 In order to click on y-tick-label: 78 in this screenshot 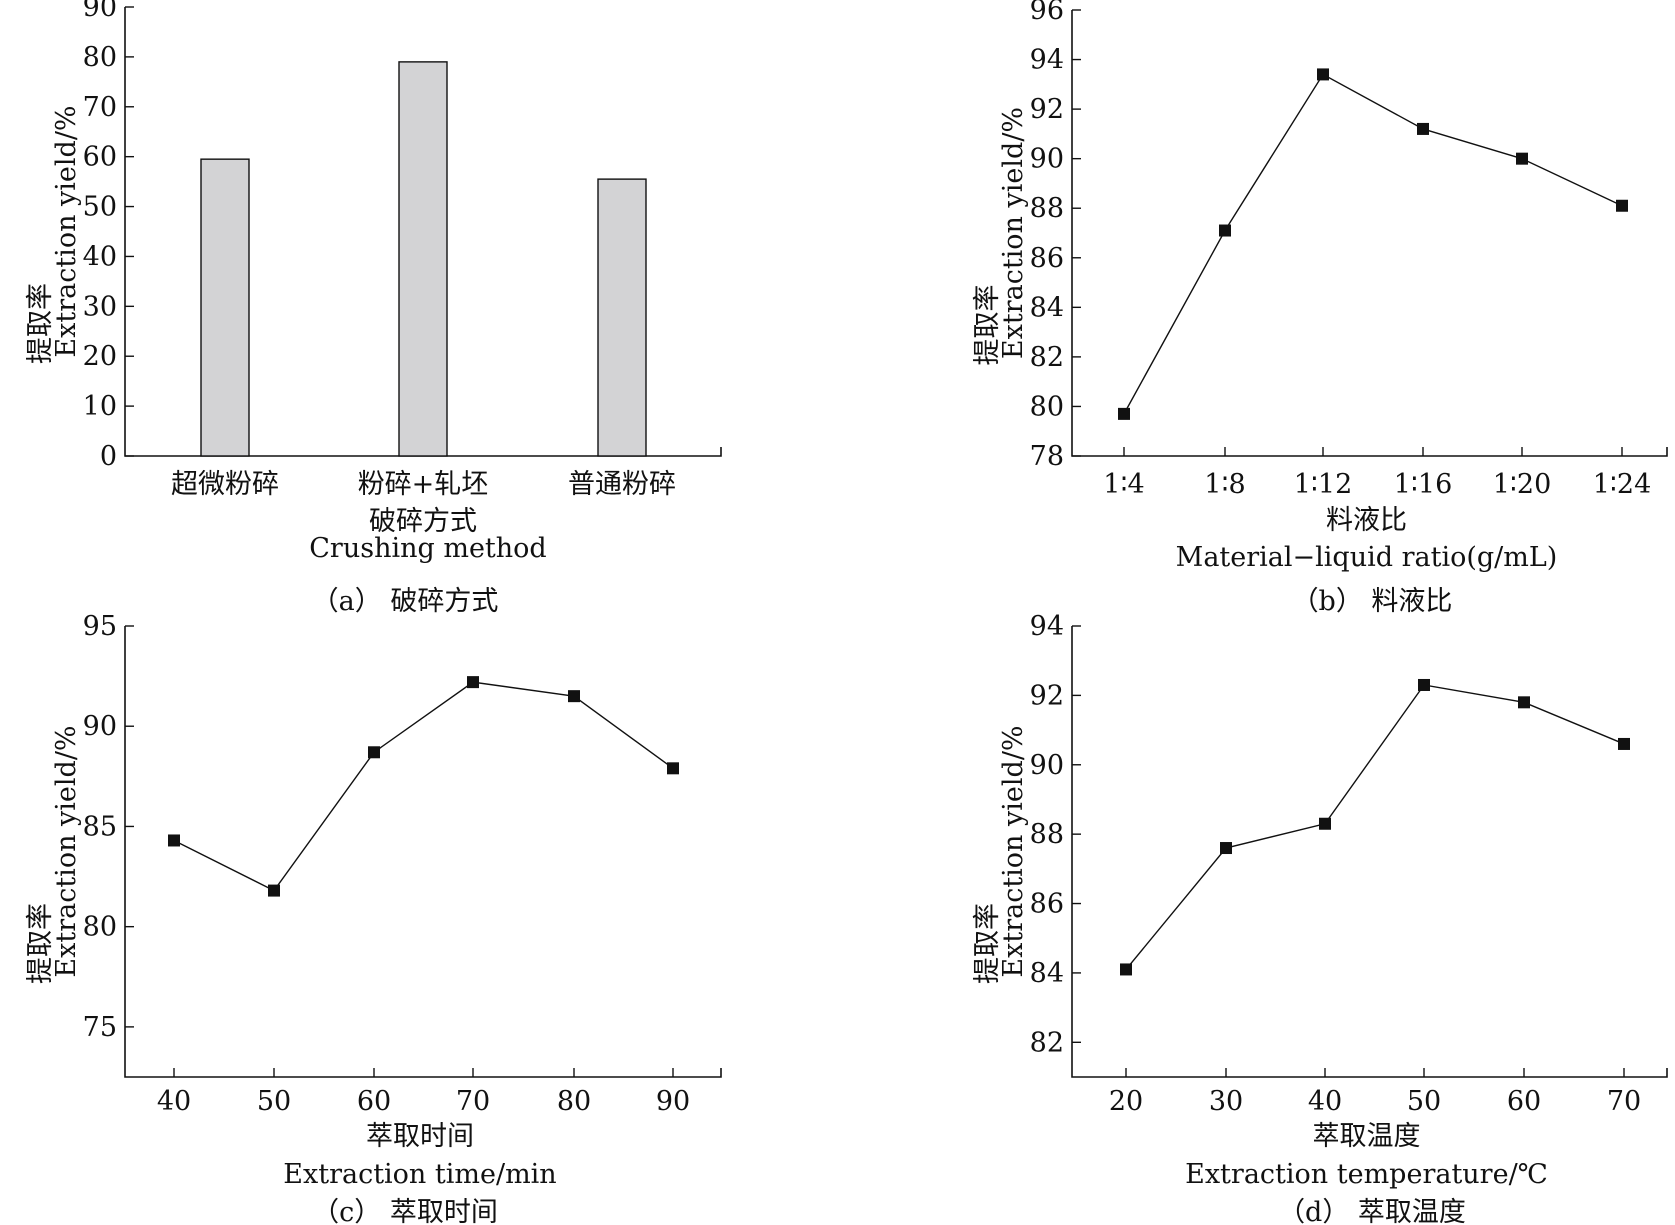, I will do `click(1047, 456)`.